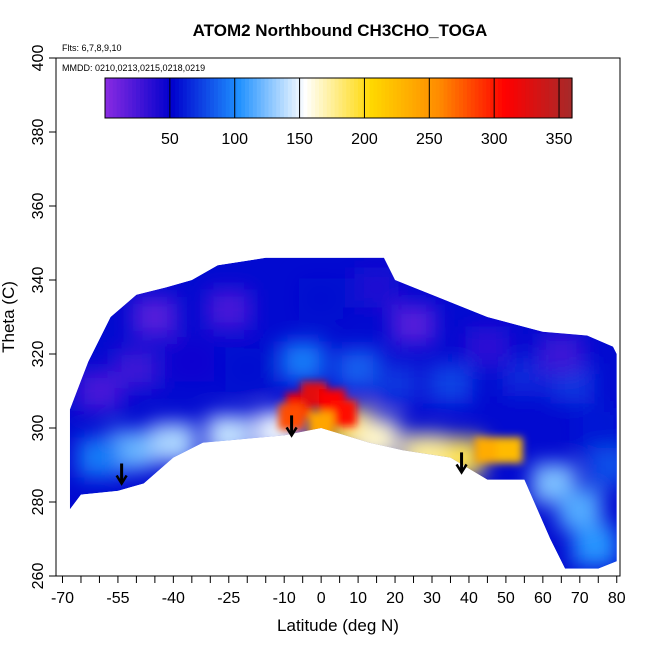 The height and width of the screenshot is (650, 650). Describe the element at coordinates (38, 576) in the screenshot. I see `y-tick-label: 260` at that location.